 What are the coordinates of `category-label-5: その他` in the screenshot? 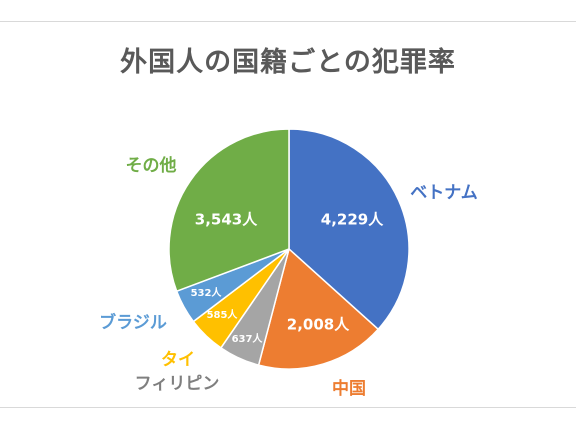 It's located at (151, 165).